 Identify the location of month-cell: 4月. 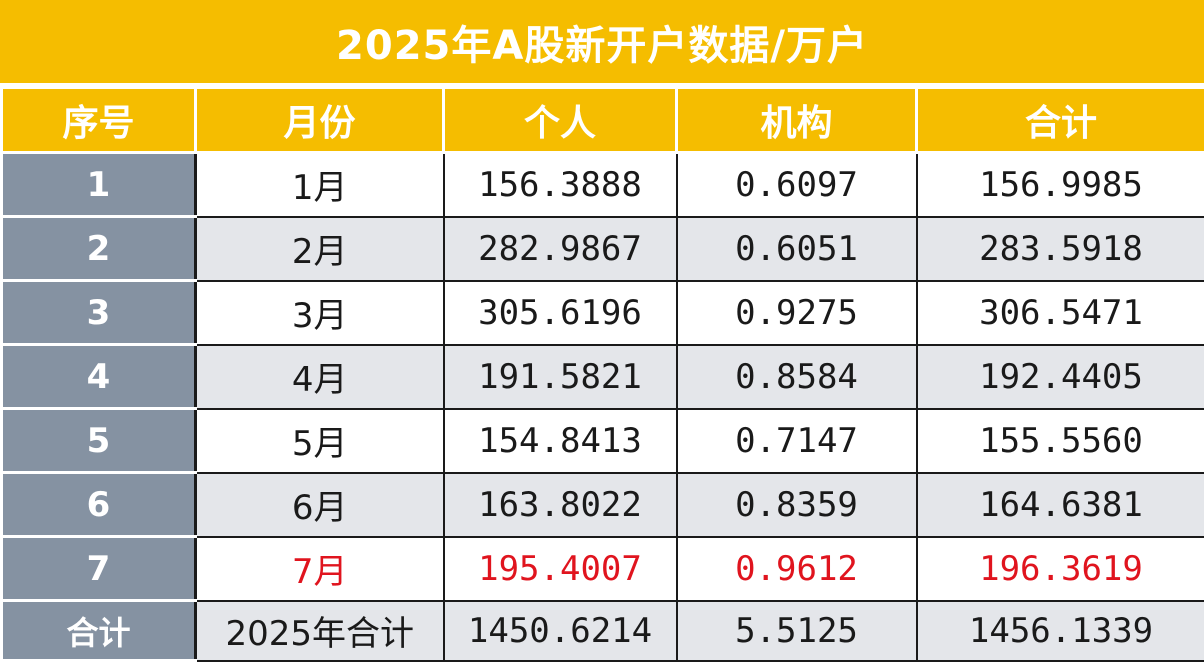
(319, 376).